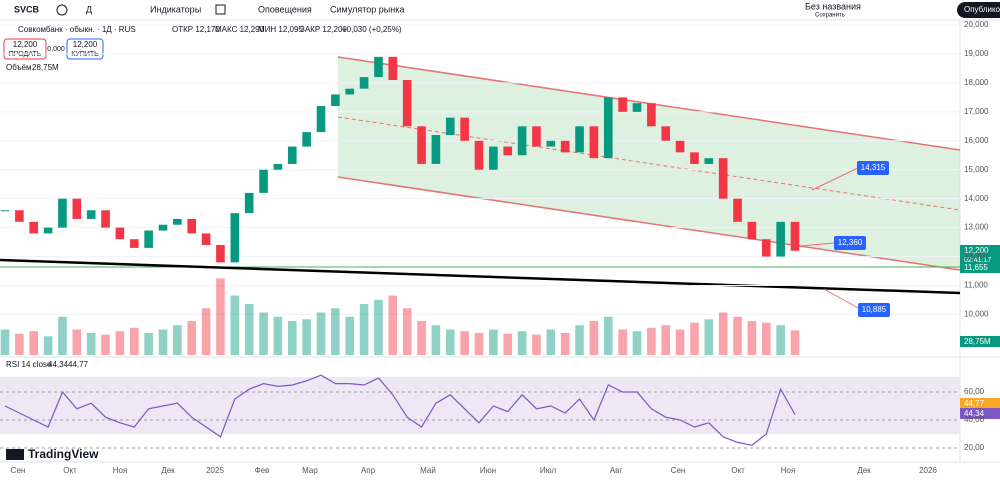 The image size is (1000, 480). I want to click on legend-change: +0,030 (+0,25%), so click(372, 29).